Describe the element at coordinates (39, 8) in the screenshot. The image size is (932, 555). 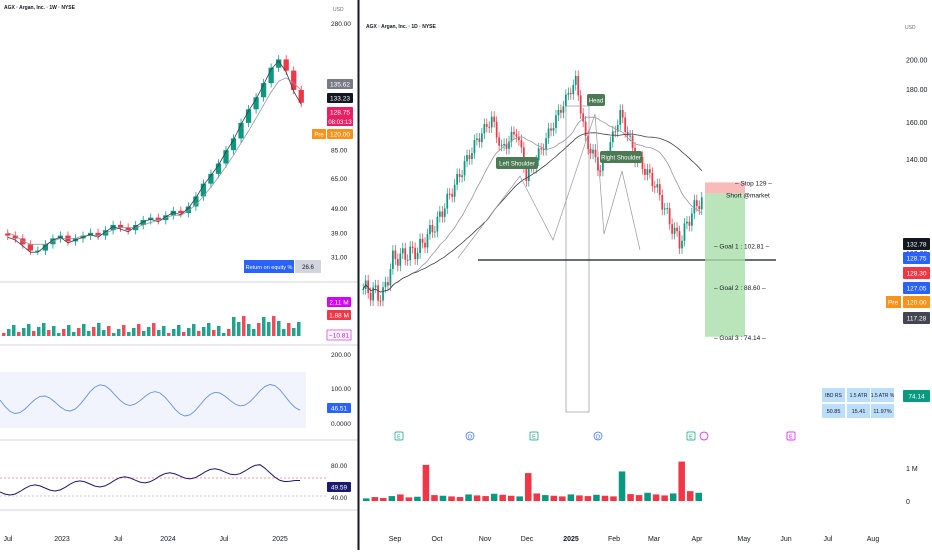
I see `left-chart-title: AGX · Argan, Inc. · 1W · NYSE` at that location.